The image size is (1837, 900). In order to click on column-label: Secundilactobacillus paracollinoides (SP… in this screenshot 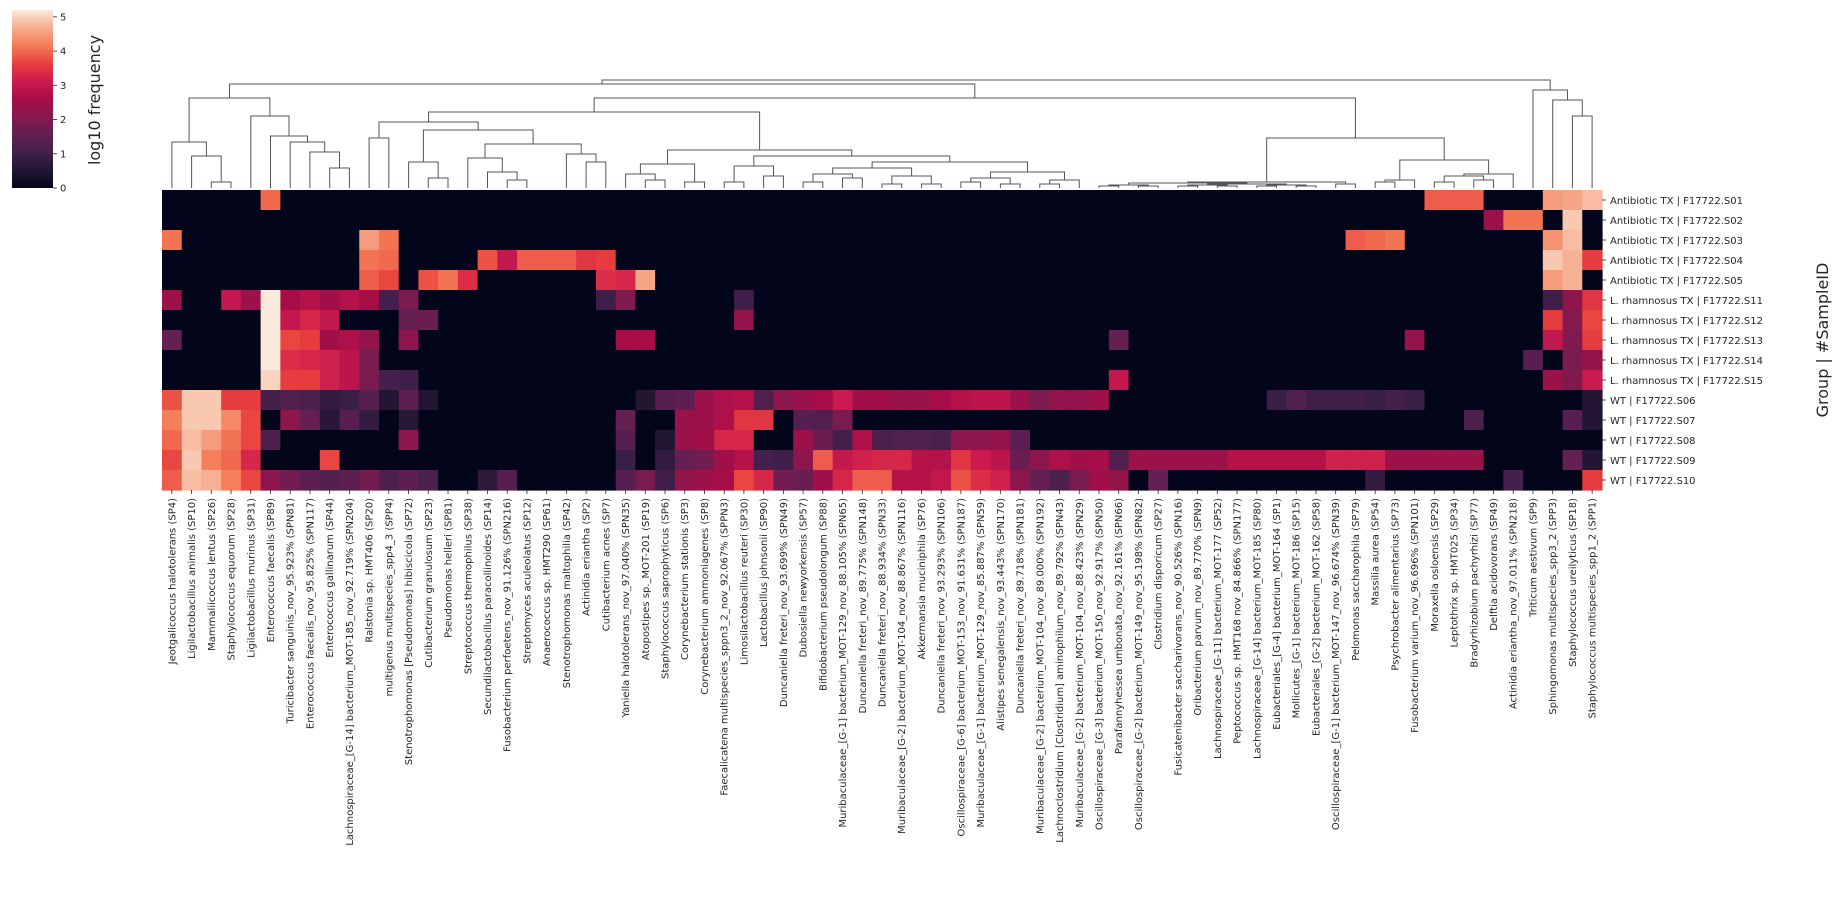, I will do `click(488, 606)`.